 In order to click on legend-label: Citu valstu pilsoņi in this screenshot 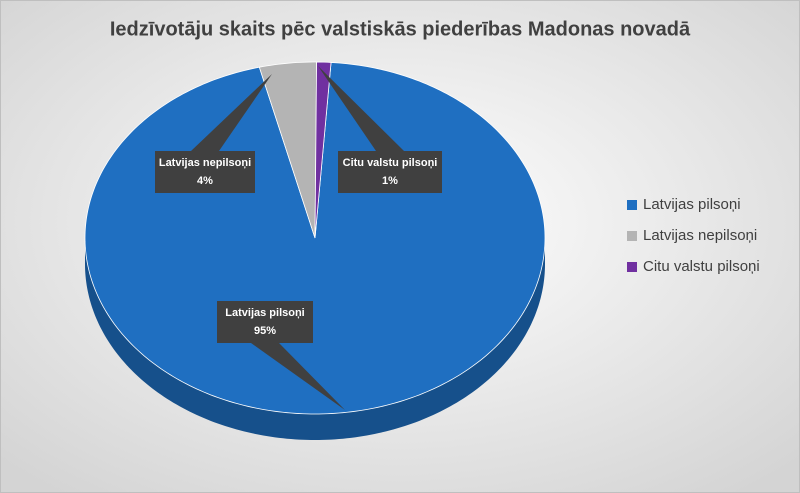, I will do `click(701, 266)`.